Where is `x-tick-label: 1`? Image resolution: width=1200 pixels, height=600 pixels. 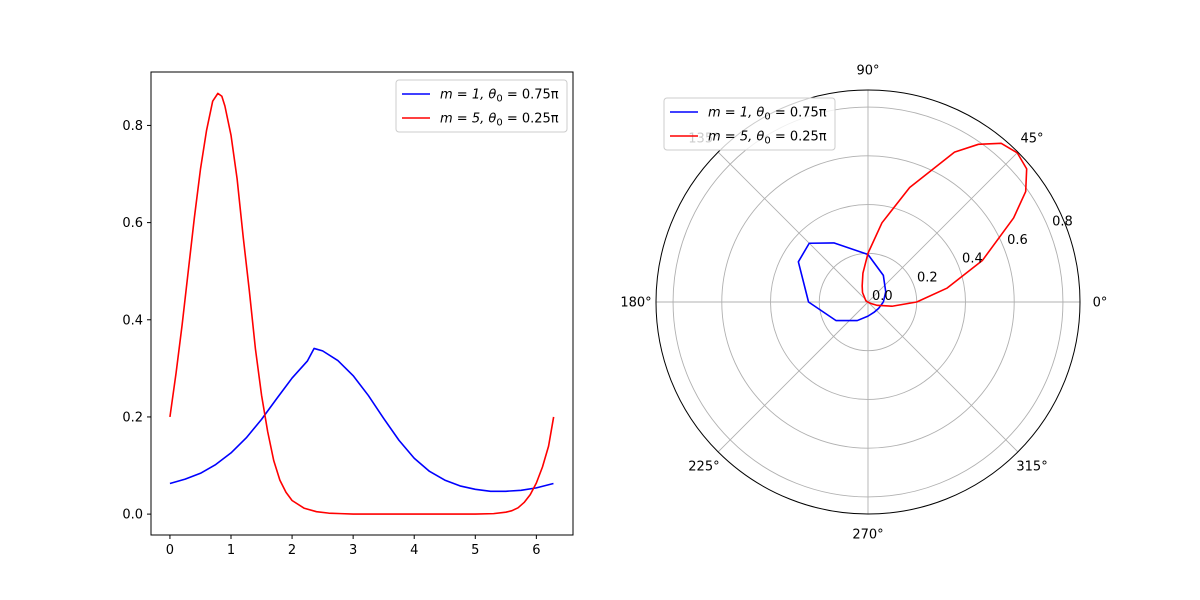
x-tick-label: 1 is located at coordinates (231, 550).